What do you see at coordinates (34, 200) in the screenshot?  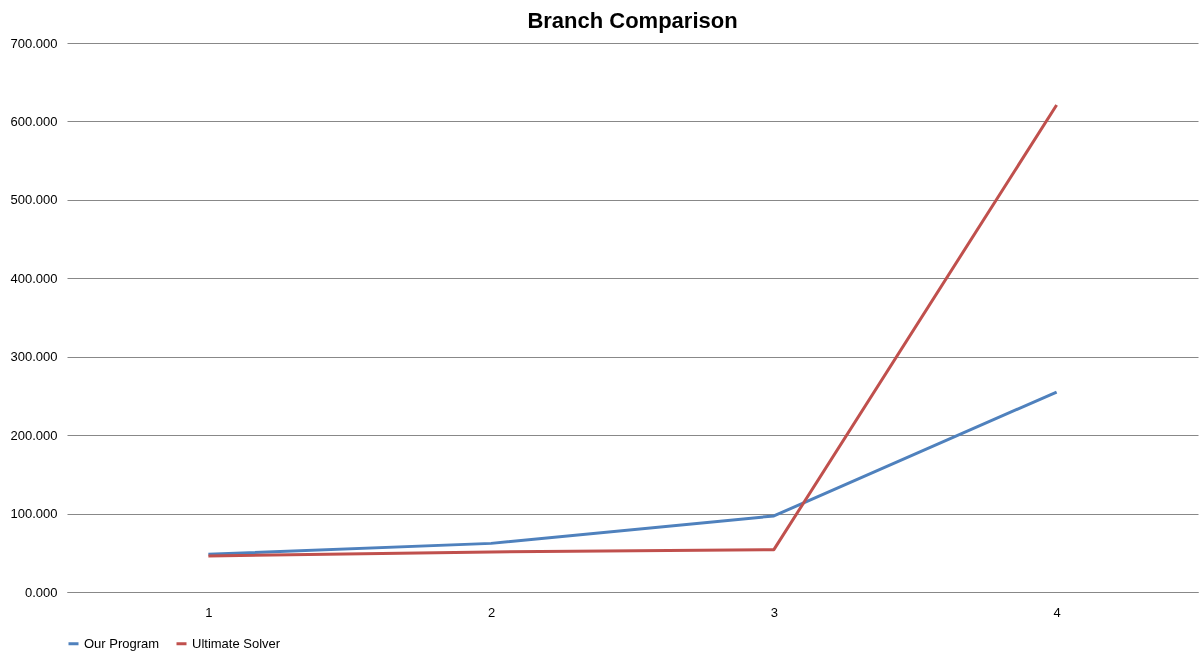 I see `y-tick-label: 500.000` at bounding box center [34, 200].